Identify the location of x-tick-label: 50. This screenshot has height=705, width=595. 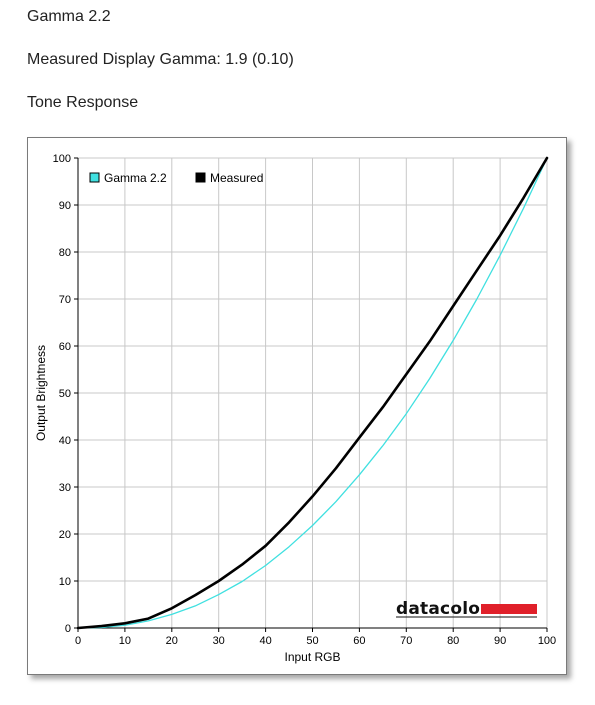
(312, 641).